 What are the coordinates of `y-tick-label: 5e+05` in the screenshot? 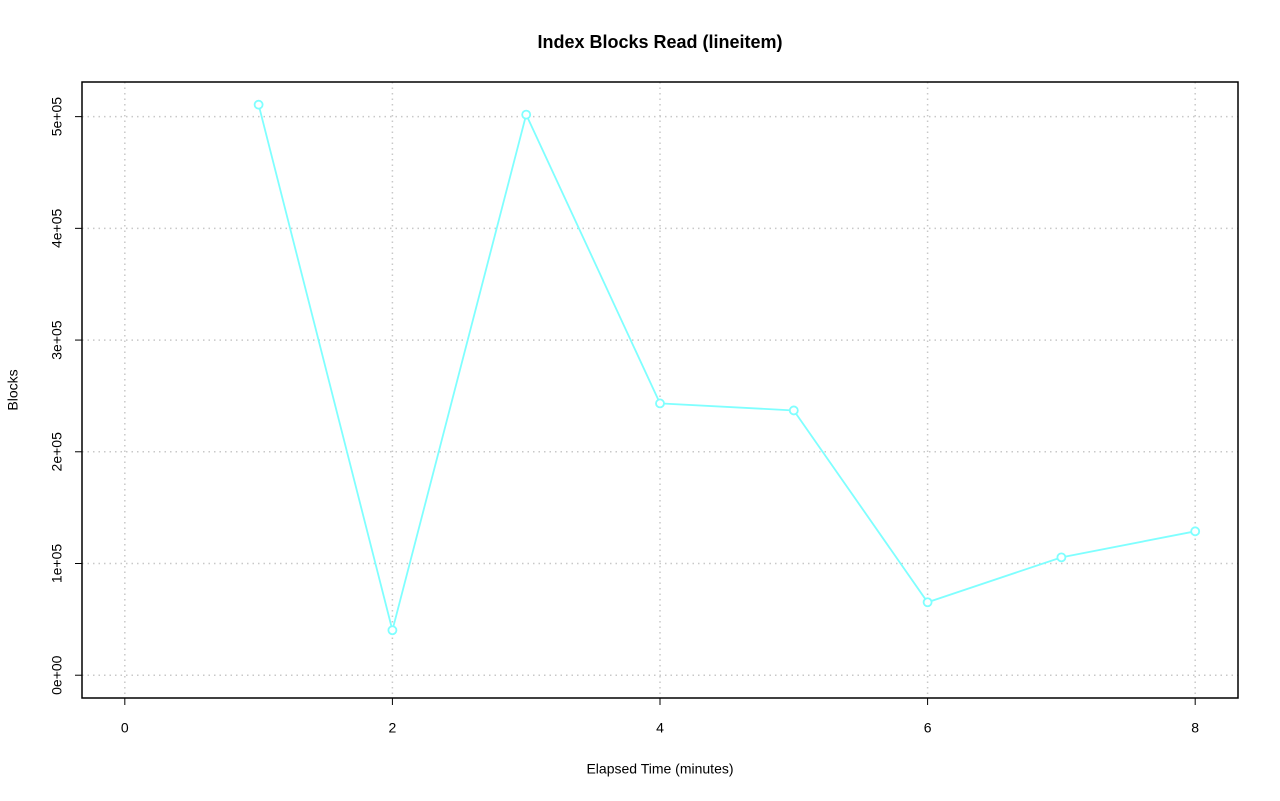 It's located at (57, 117).